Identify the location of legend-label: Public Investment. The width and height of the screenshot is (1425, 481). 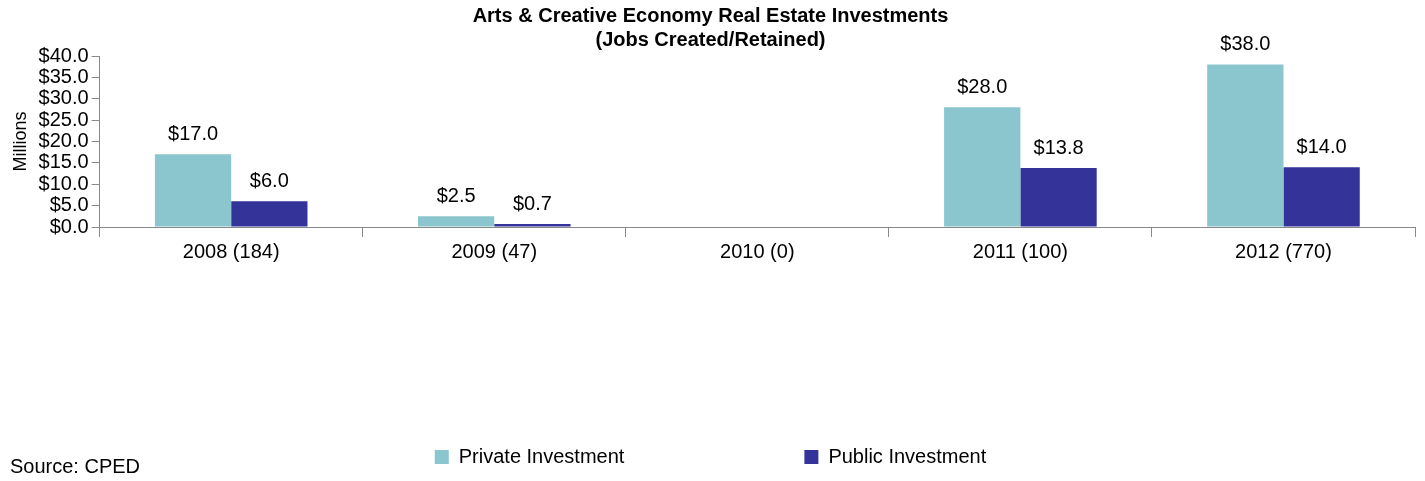
(907, 455).